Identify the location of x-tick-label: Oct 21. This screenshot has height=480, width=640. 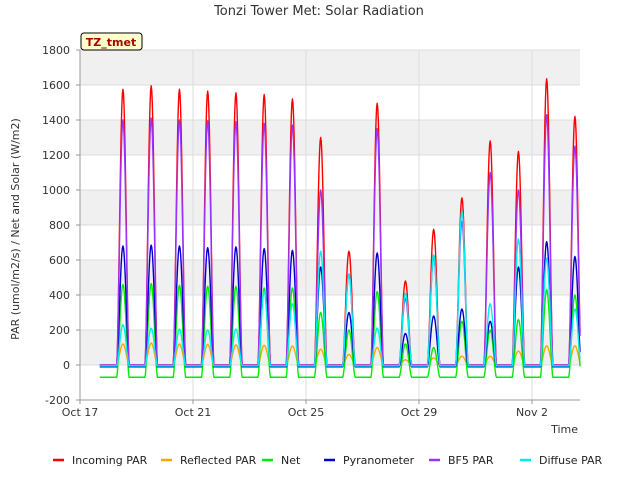
(193, 412).